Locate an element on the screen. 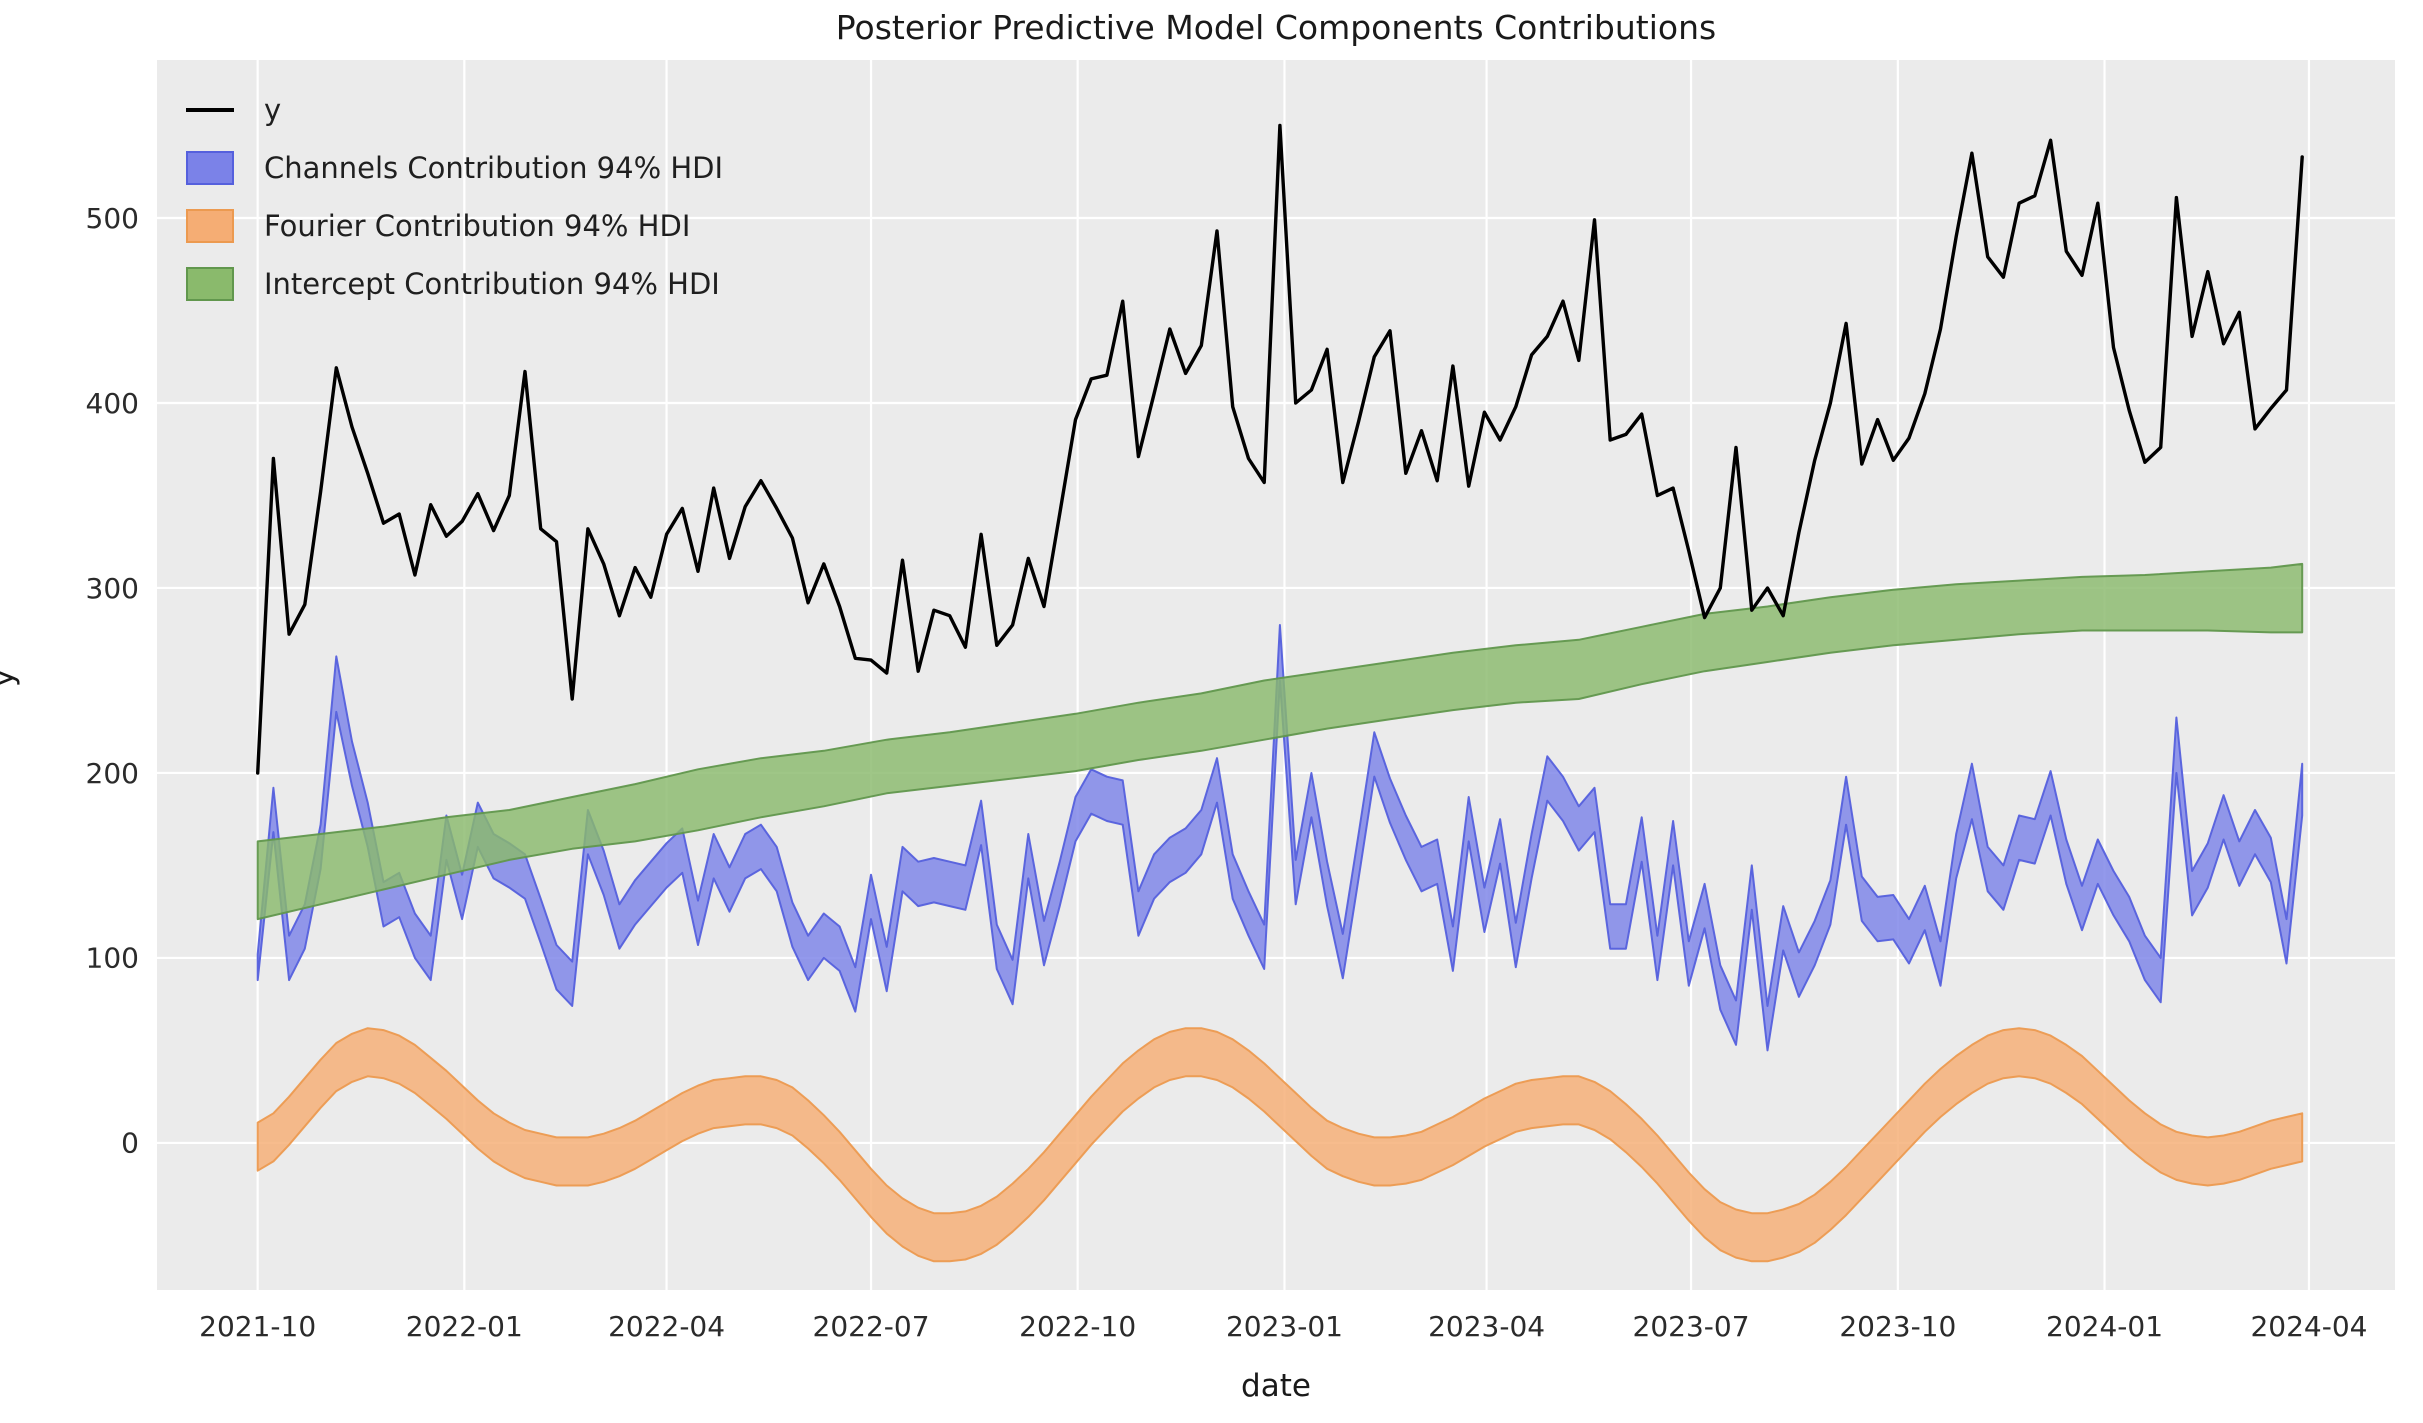 The height and width of the screenshot is (1423, 2423). y-tick-label: 300 is located at coordinates (112, 588).